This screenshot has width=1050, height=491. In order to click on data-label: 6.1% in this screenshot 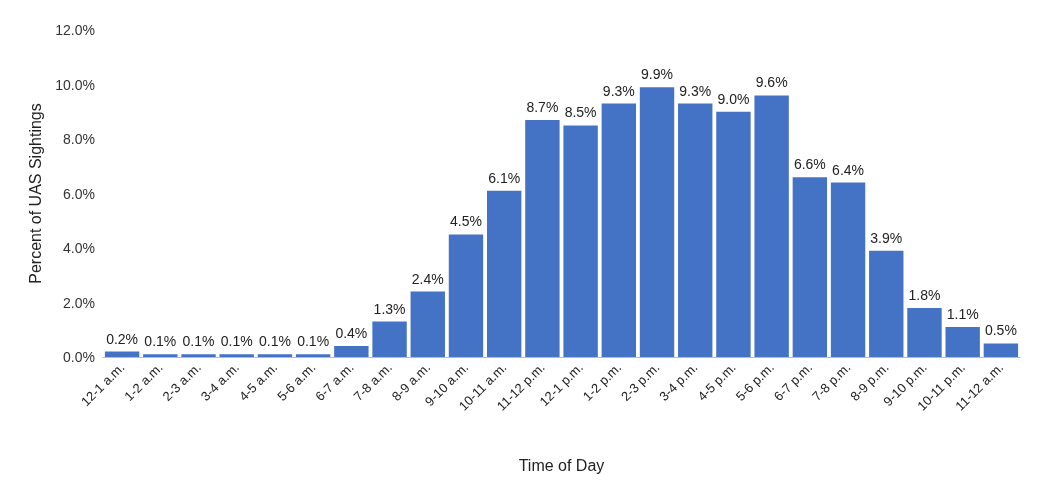, I will do `click(504, 177)`.